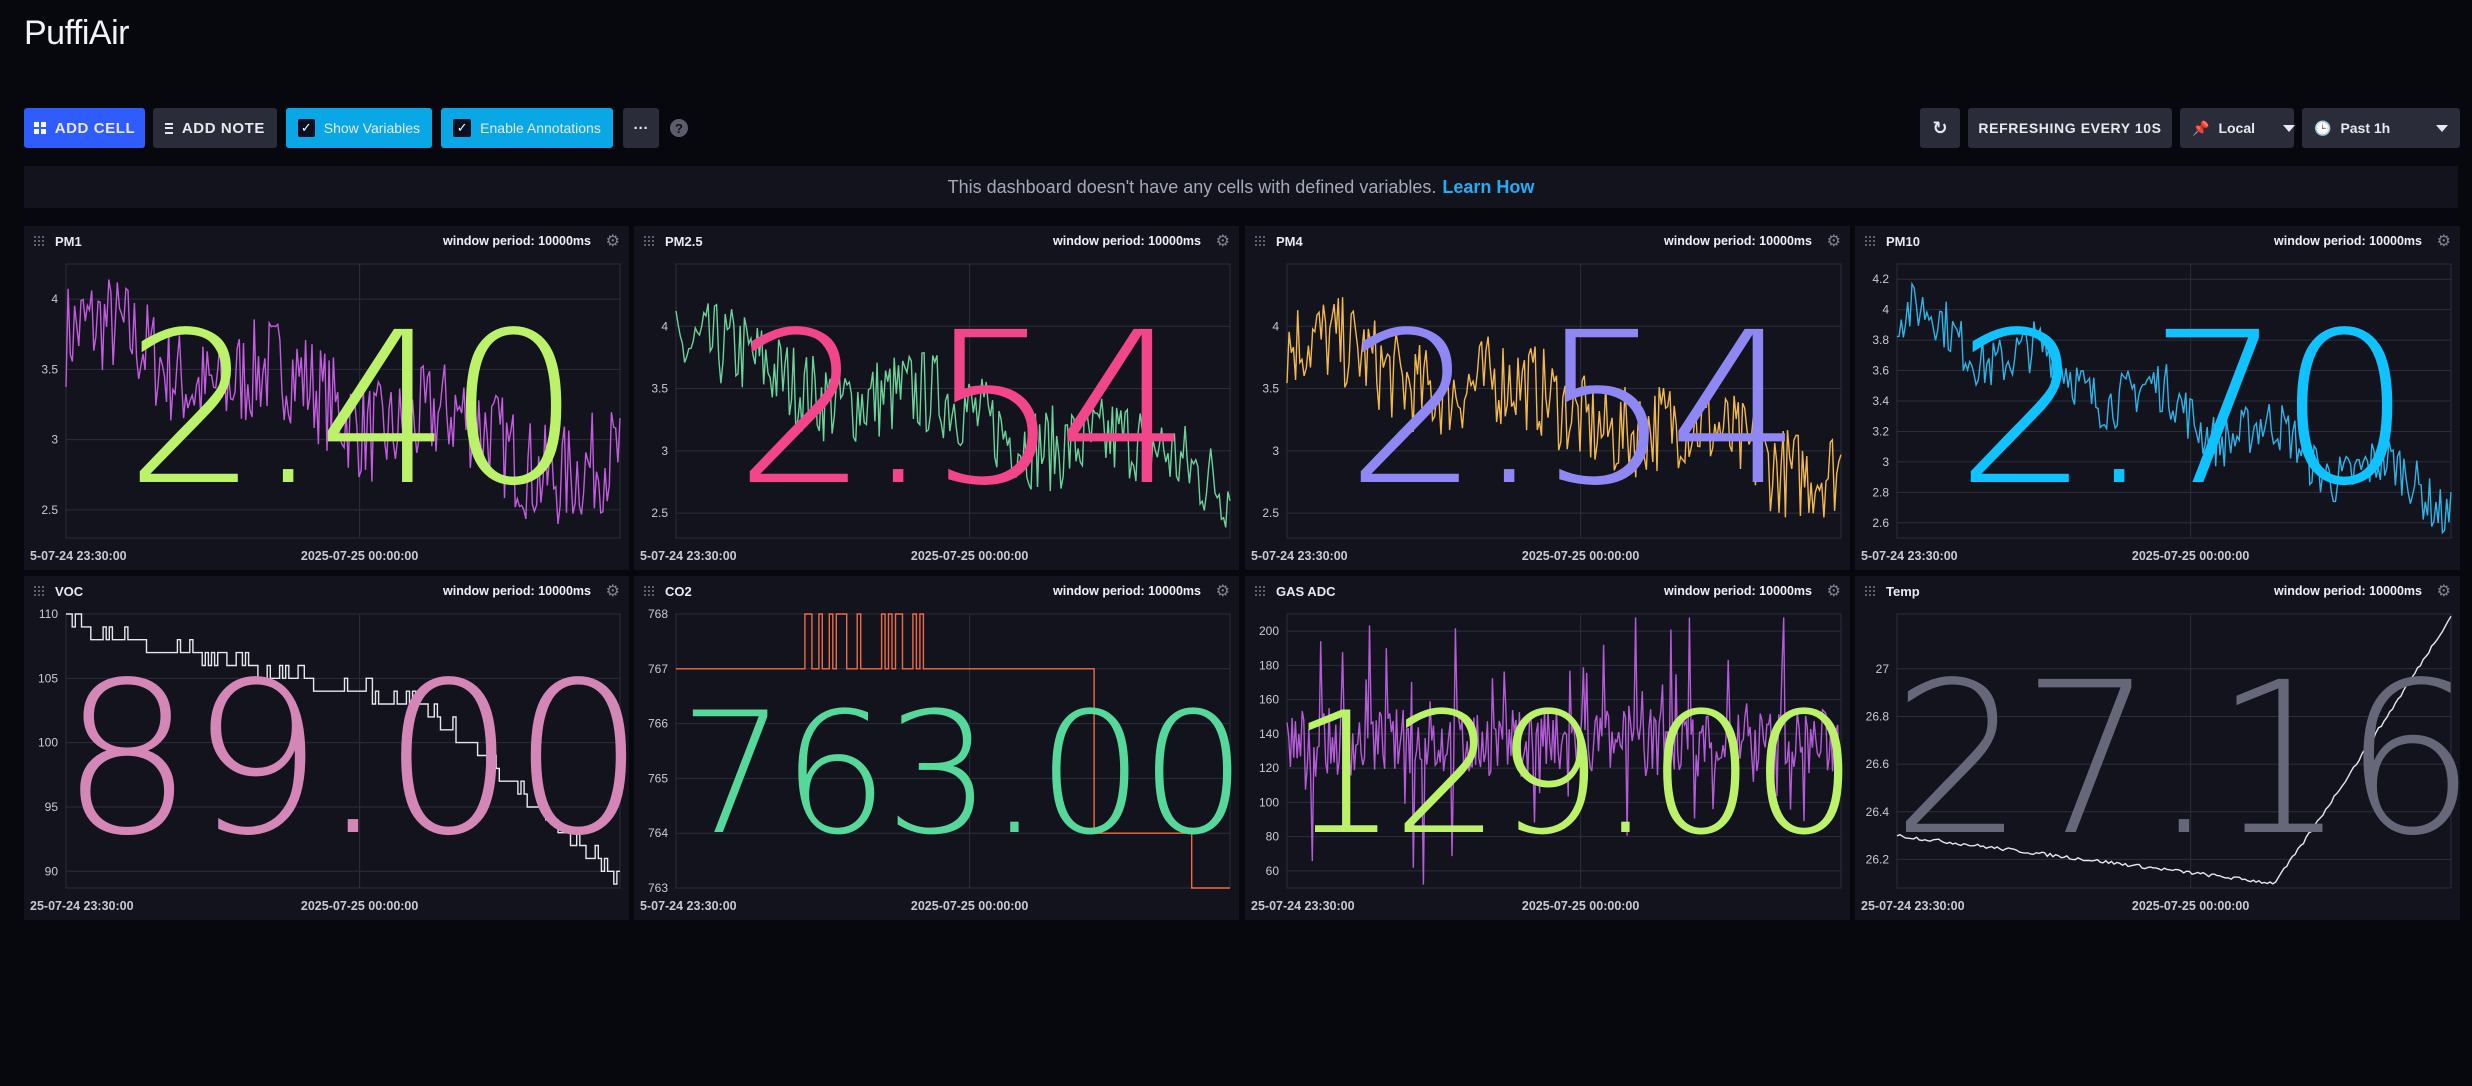 This screenshot has height=1086, width=2472. I want to click on y-tick-label: 26.2, so click(1878, 859).